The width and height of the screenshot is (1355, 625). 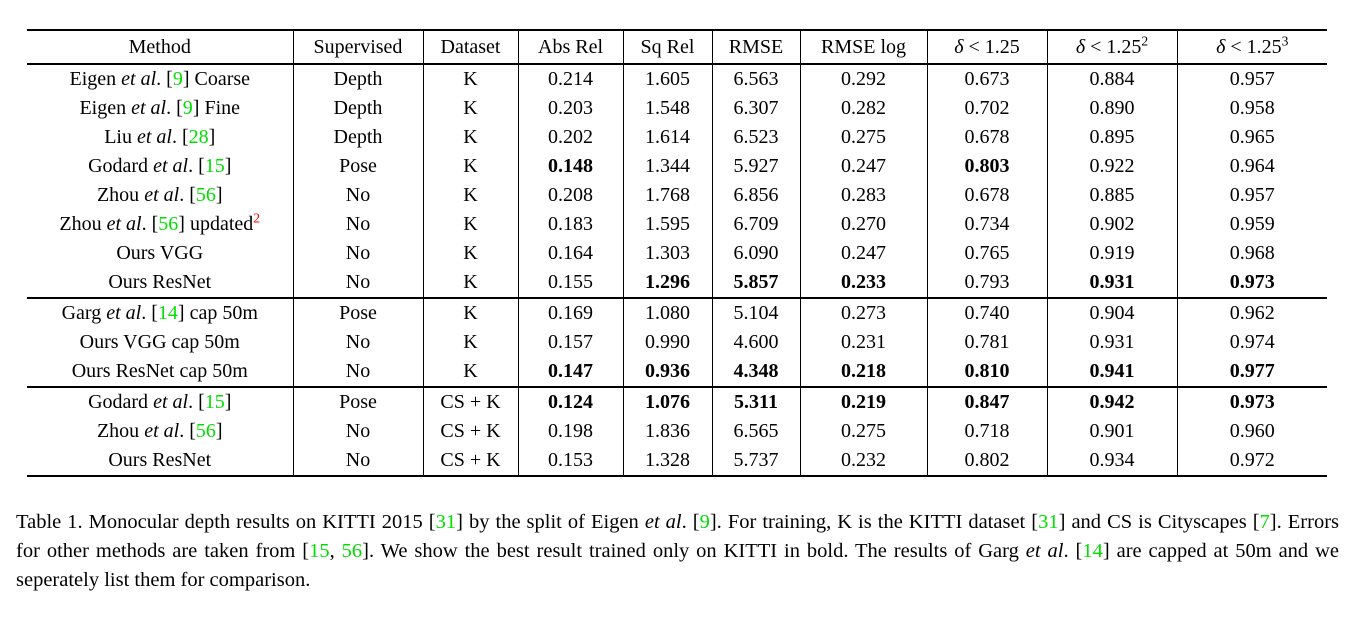 I want to click on metric-cell-delta-2: 0.942, so click(x=1111, y=402).